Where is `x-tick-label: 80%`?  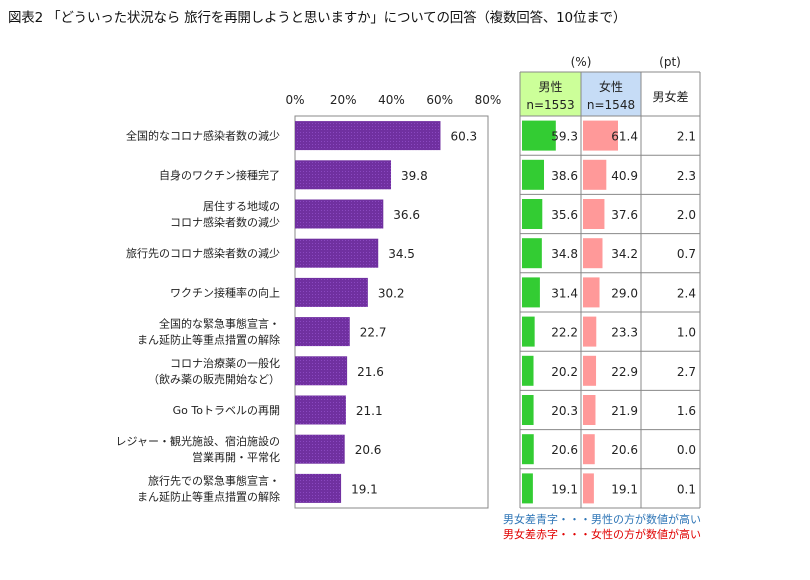
x-tick-label: 80% is located at coordinates (488, 100).